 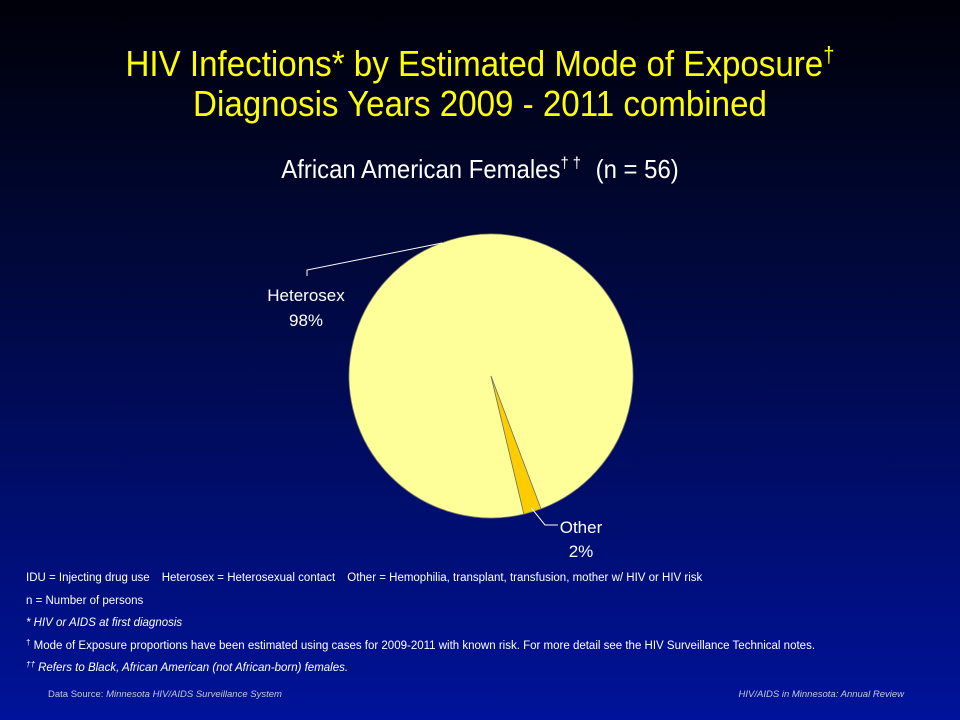 I want to click on pie-slice-heterosex, so click(x=491, y=376).